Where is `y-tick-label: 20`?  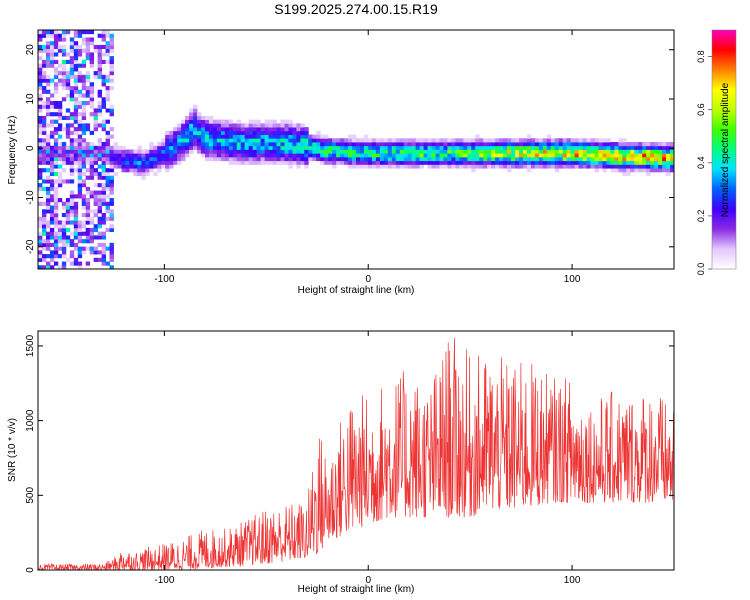
y-tick-label: 20 is located at coordinates (30, 50).